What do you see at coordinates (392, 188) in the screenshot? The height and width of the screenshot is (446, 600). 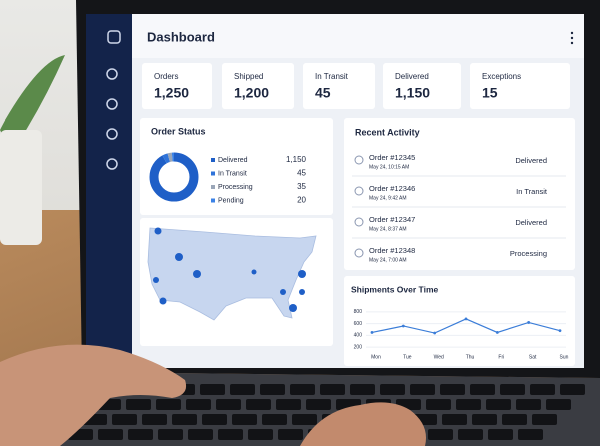 I see `activity-order: Order #12346` at bounding box center [392, 188].